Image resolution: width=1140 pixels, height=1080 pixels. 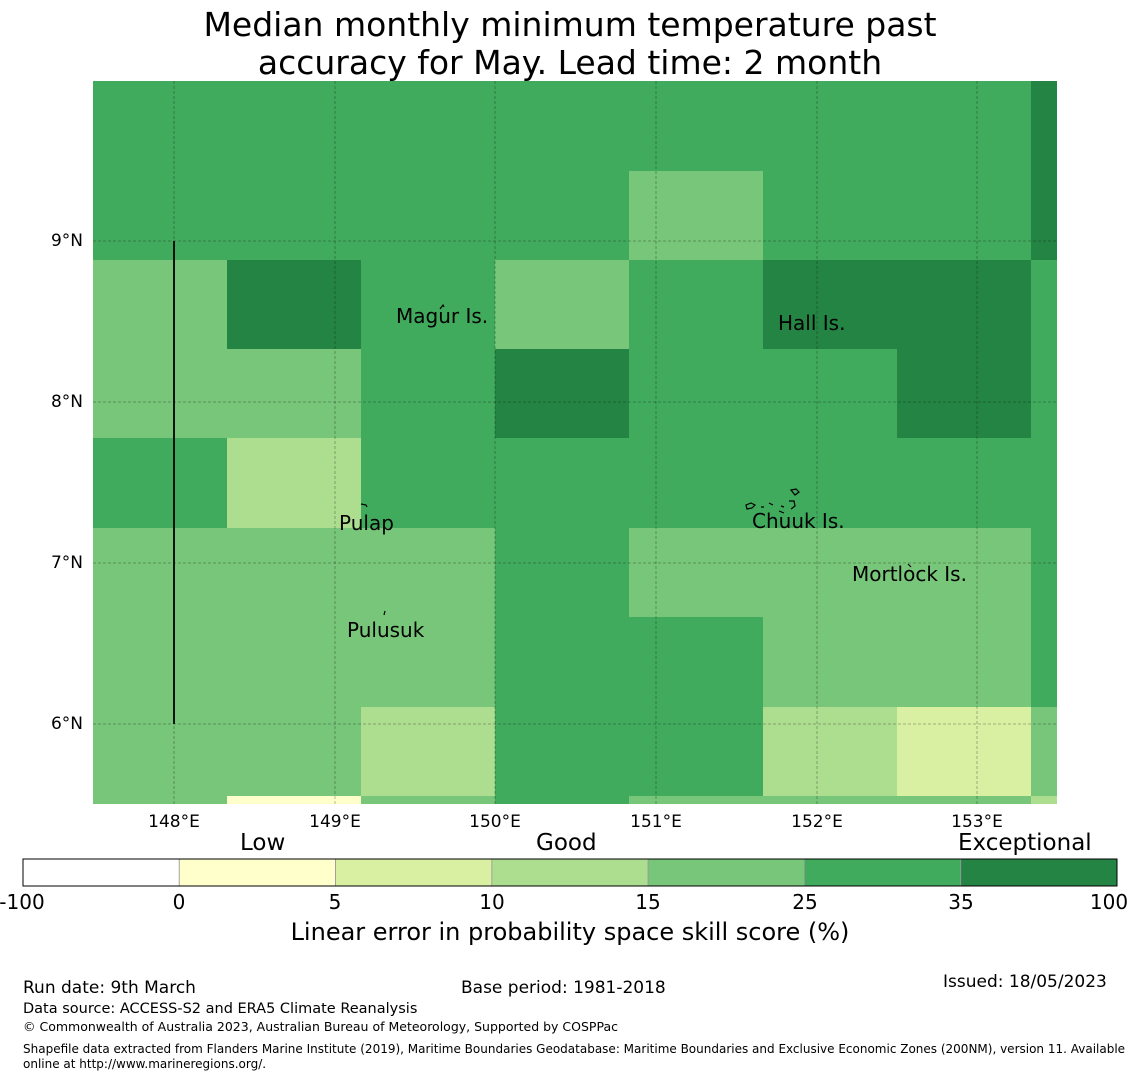 I want to click on chuuk-lagoon-shape, so click(x=828, y=528).